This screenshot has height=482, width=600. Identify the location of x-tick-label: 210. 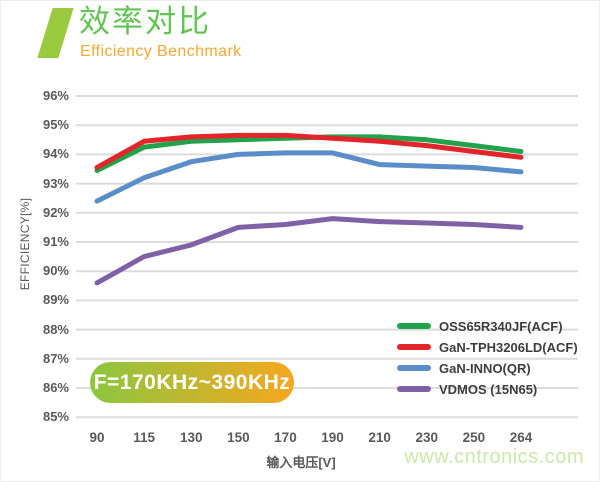
(379, 437).